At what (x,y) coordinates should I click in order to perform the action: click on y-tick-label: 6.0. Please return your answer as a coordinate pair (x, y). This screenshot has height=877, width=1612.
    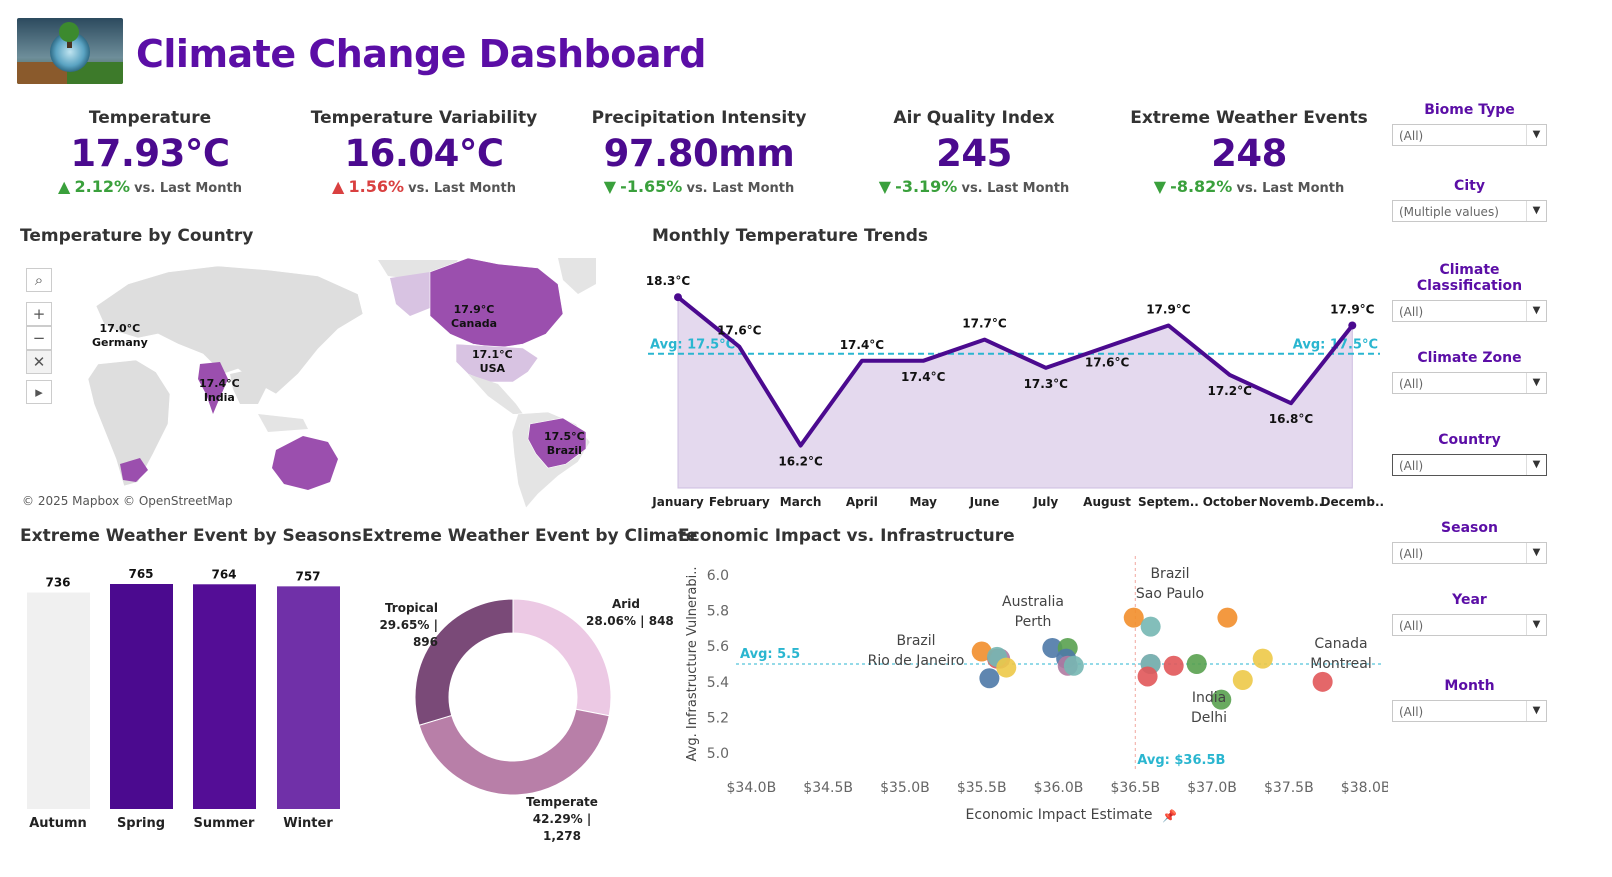
    Looking at the image, I should click on (718, 576).